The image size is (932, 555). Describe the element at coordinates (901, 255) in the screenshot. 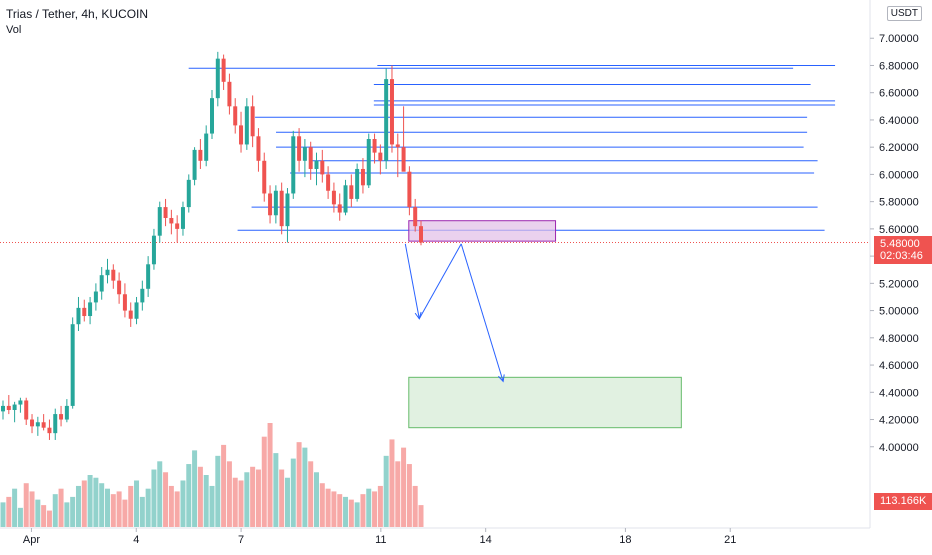

I see `bar-countdown: 02:03:46` at that location.